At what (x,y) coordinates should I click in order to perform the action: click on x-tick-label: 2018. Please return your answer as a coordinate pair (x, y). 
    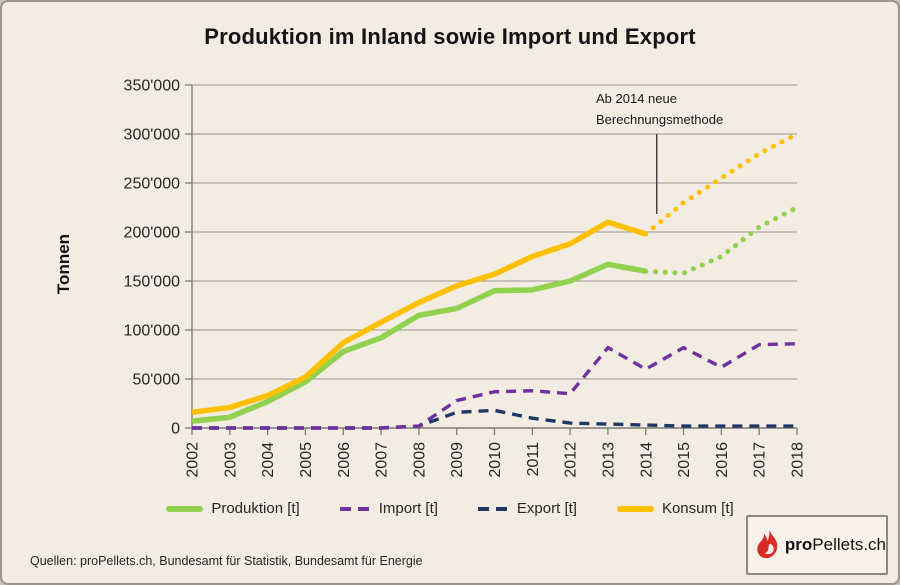
    Looking at the image, I should click on (798, 460).